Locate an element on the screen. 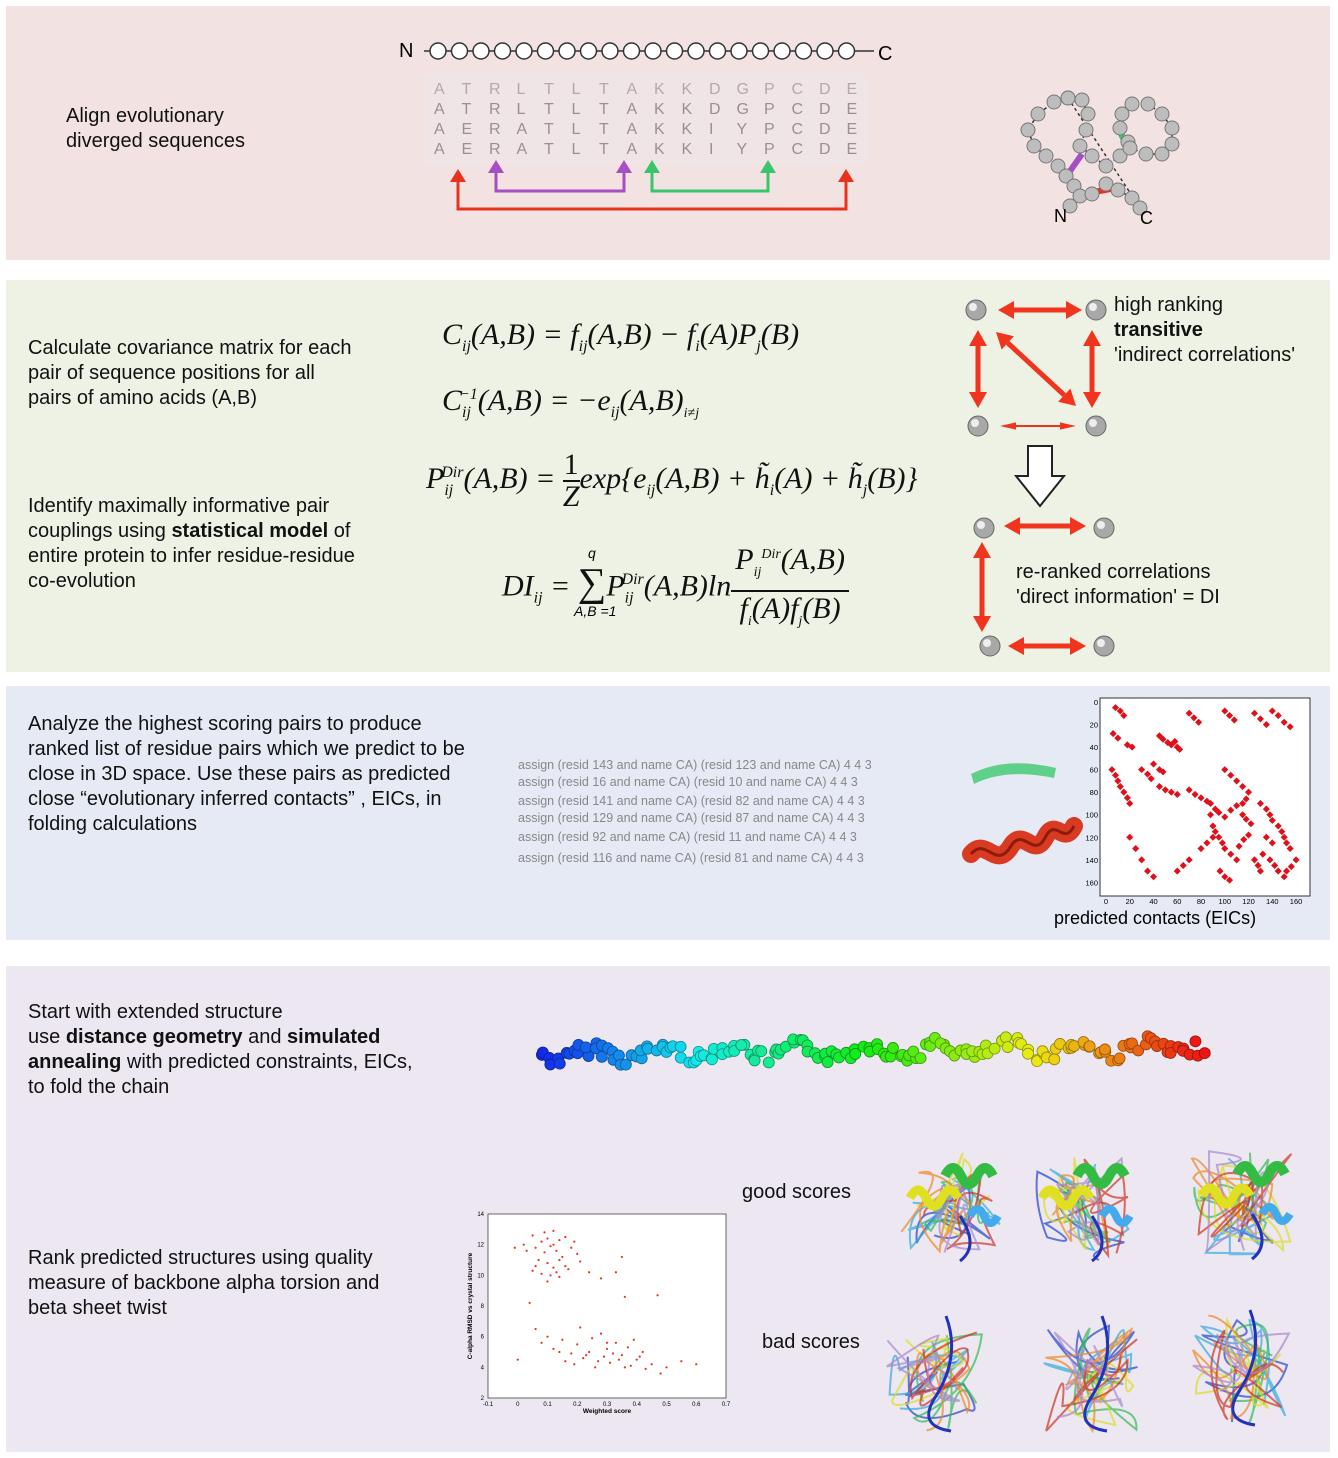 The height and width of the screenshot is (1458, 1338). red-arrowhead-right is located at coordinates (846, 175).